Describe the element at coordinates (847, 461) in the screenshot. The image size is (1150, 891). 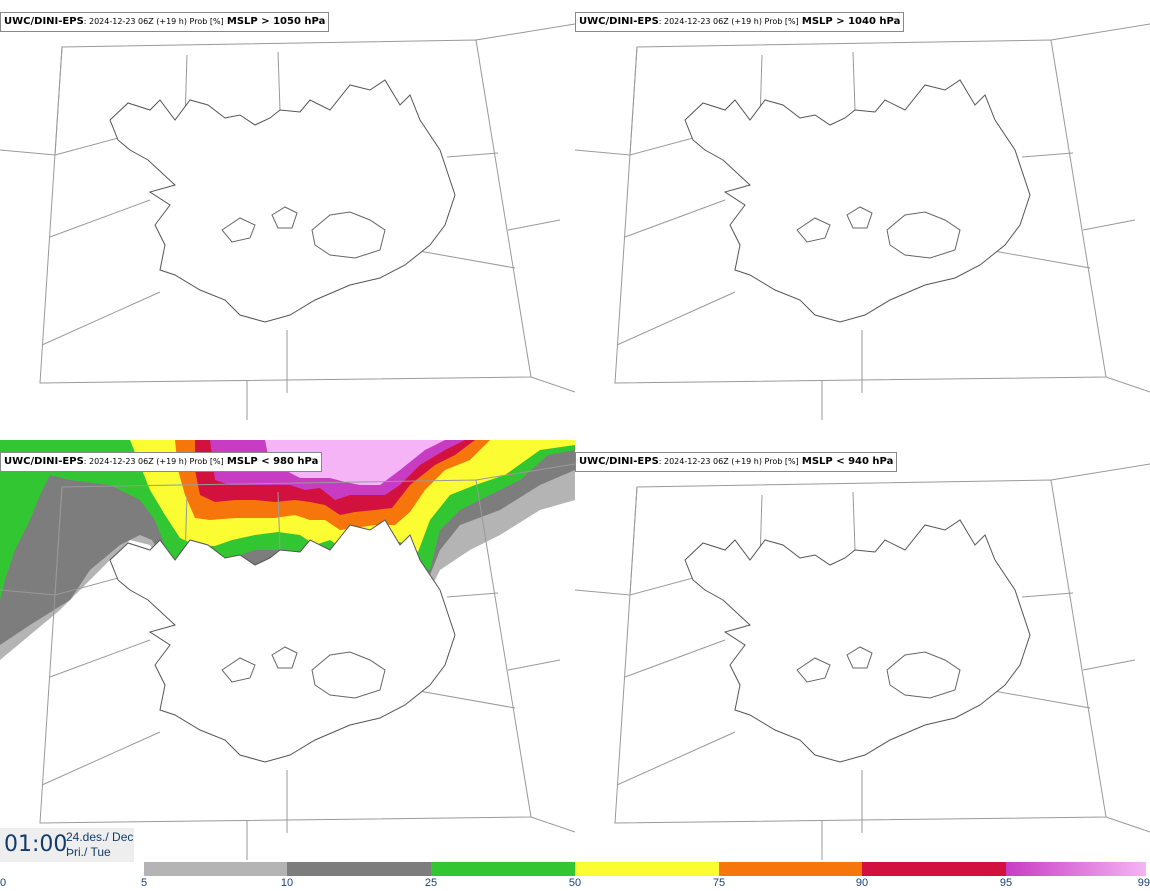
I see `variable-label: MSLP < 940 hPa` at that location.